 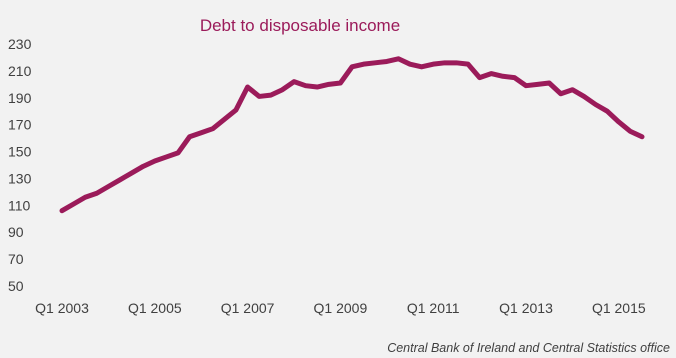 What do you see at coordinates (248, 308) in the screenshot?
I see `x-tick-label: Q1 2007` at bounding box center [248, 308].